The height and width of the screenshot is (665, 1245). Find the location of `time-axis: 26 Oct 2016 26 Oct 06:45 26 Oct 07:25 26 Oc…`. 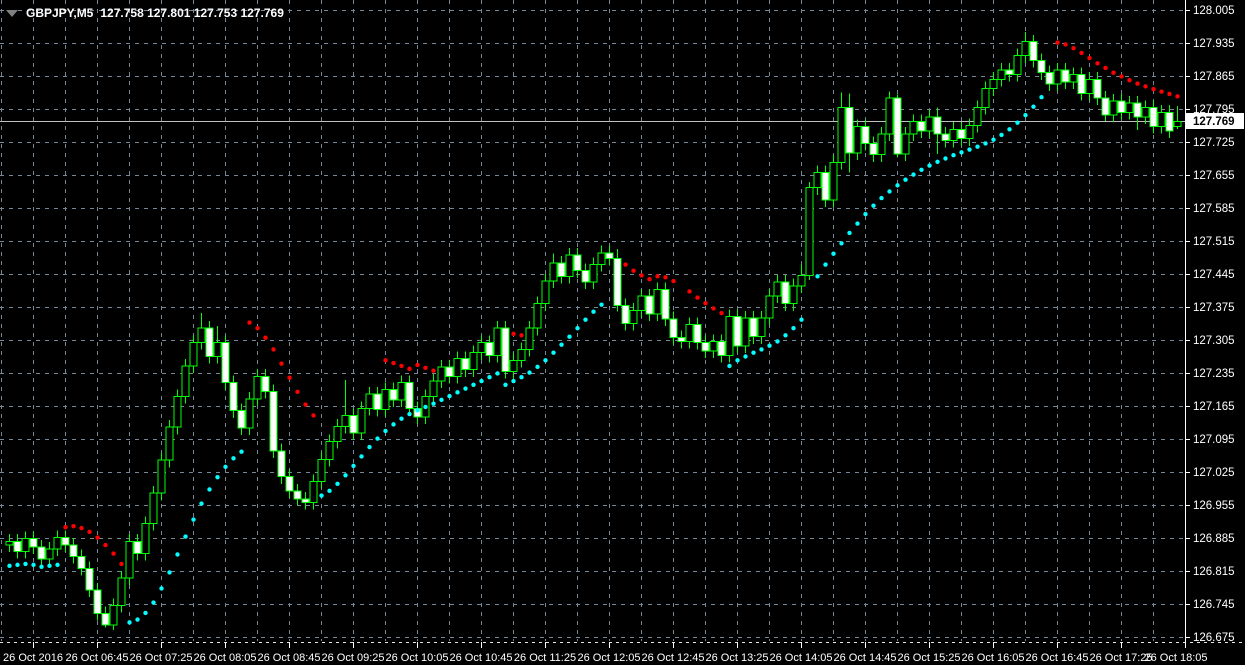

time-axis: 26 Oct 2016 26 Oct 06:45 26 Oct 07:25 26 Oc… is located at coordinates (622, 653).